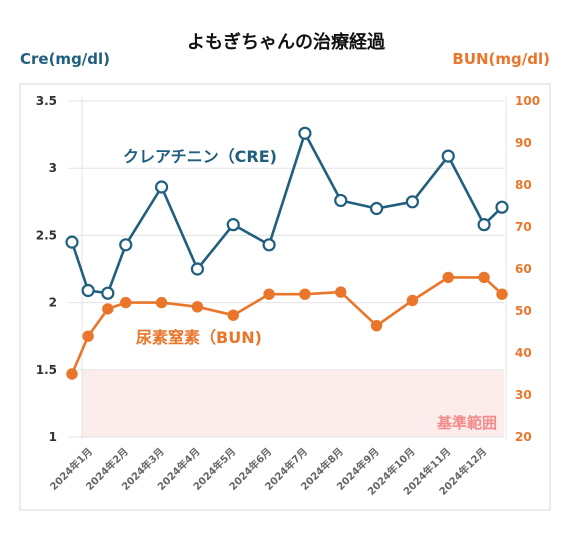 This screenshot has width=573, height=534. I want to click on right-tick-label: 20, so click(523, 437).